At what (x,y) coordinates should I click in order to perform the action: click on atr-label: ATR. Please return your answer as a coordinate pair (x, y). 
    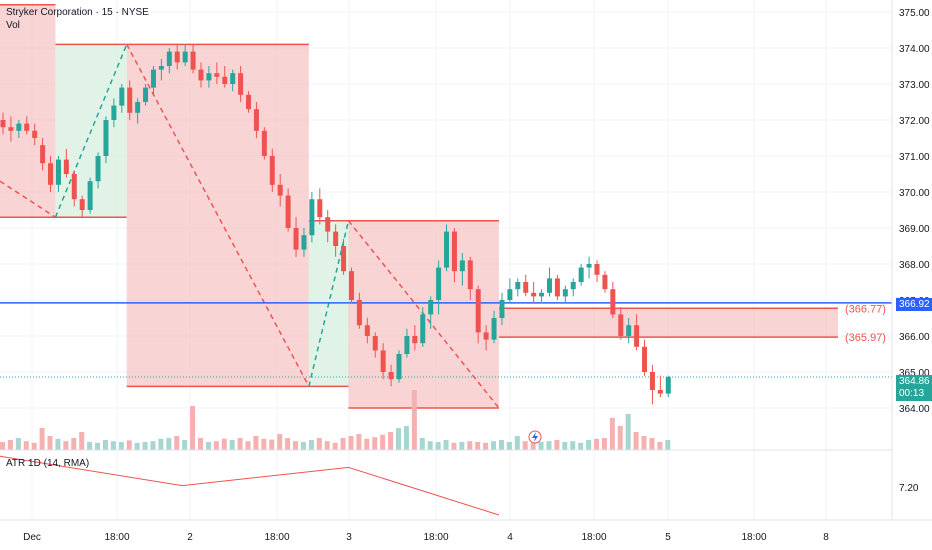
    Looking at the image, I should click on (16, 463).